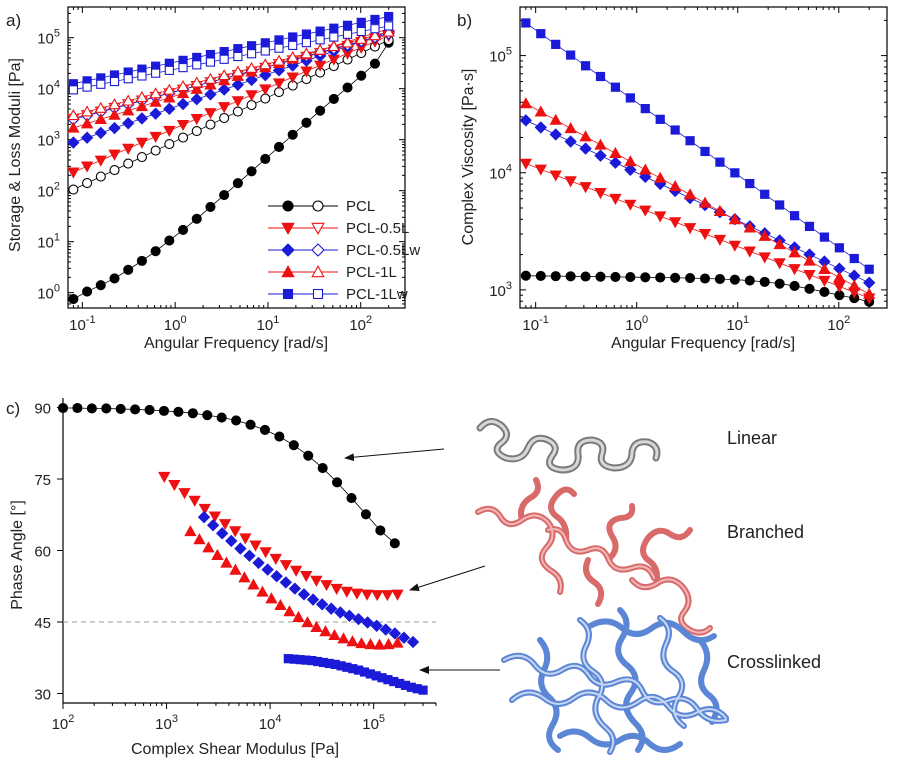 The height and width of the screenshot is (767, 899). Describe the element at coordinates (636, 324) in the screenshot. I see `x-tick-label: 10⁰` at that location.